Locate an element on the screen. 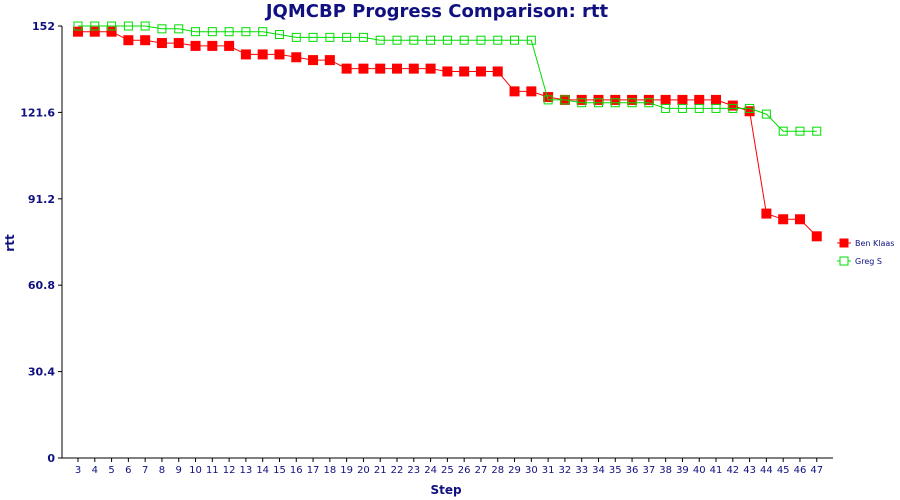  legend: Ben Klaas Greg S is located at coordinates (865, 252).